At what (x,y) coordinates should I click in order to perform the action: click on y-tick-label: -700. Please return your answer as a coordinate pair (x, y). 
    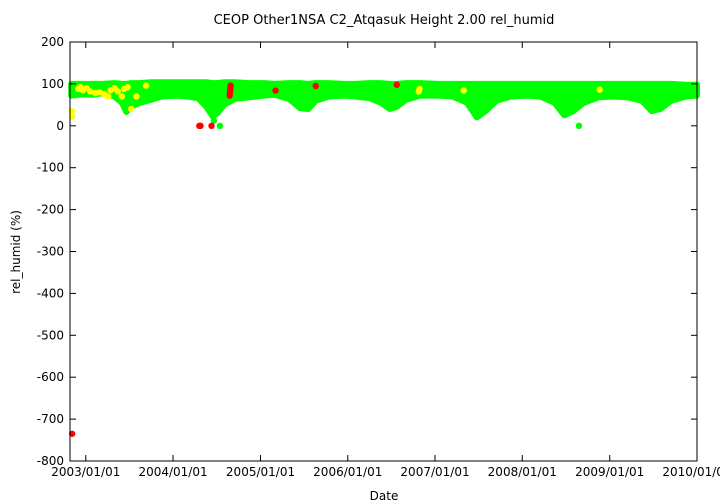
    Looking at the image, I should click on (50, 419).